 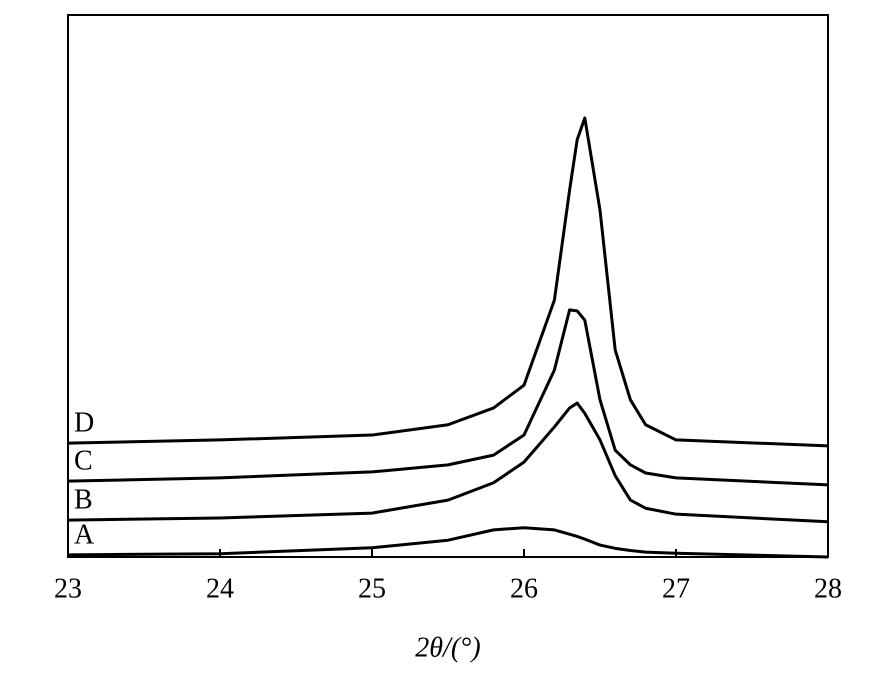 What do you see at coordinates (828, 588) in the screenshot?
I see `x-tick-label: 28` at bounding box center [828, 588].